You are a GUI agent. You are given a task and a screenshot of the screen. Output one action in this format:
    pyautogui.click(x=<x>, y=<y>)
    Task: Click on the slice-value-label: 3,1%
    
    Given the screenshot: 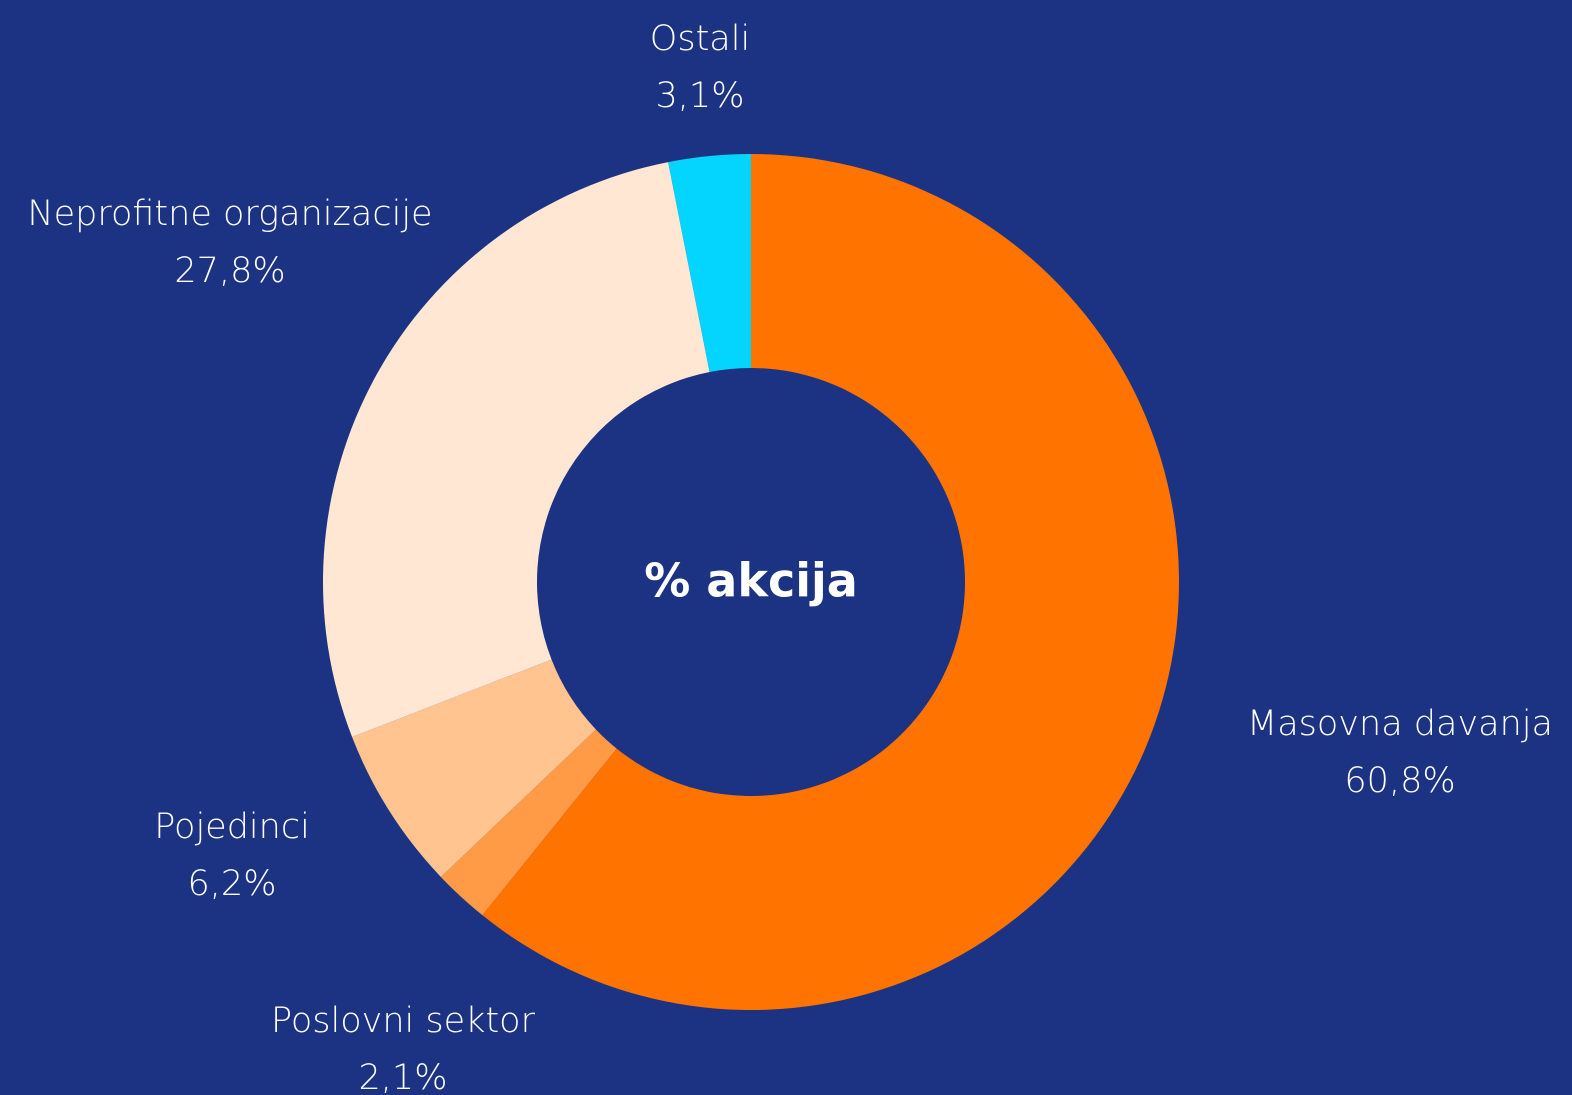 What is the action you would take?
    pyautogui.click(x=700, y=96)
    